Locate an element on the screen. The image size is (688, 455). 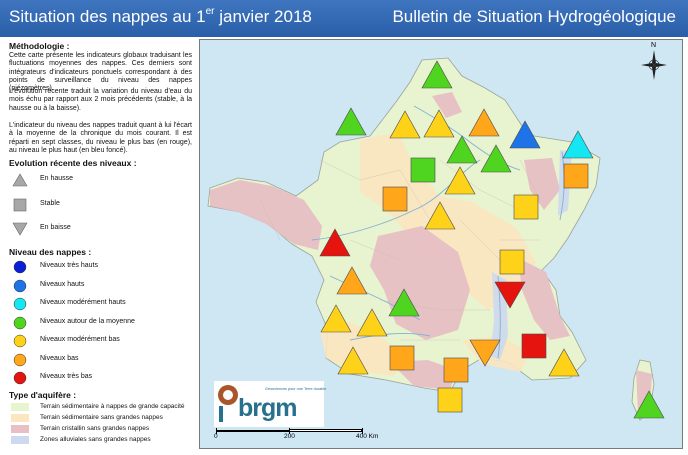
evolution-label: En baisse is located at coordinates (55, 227).